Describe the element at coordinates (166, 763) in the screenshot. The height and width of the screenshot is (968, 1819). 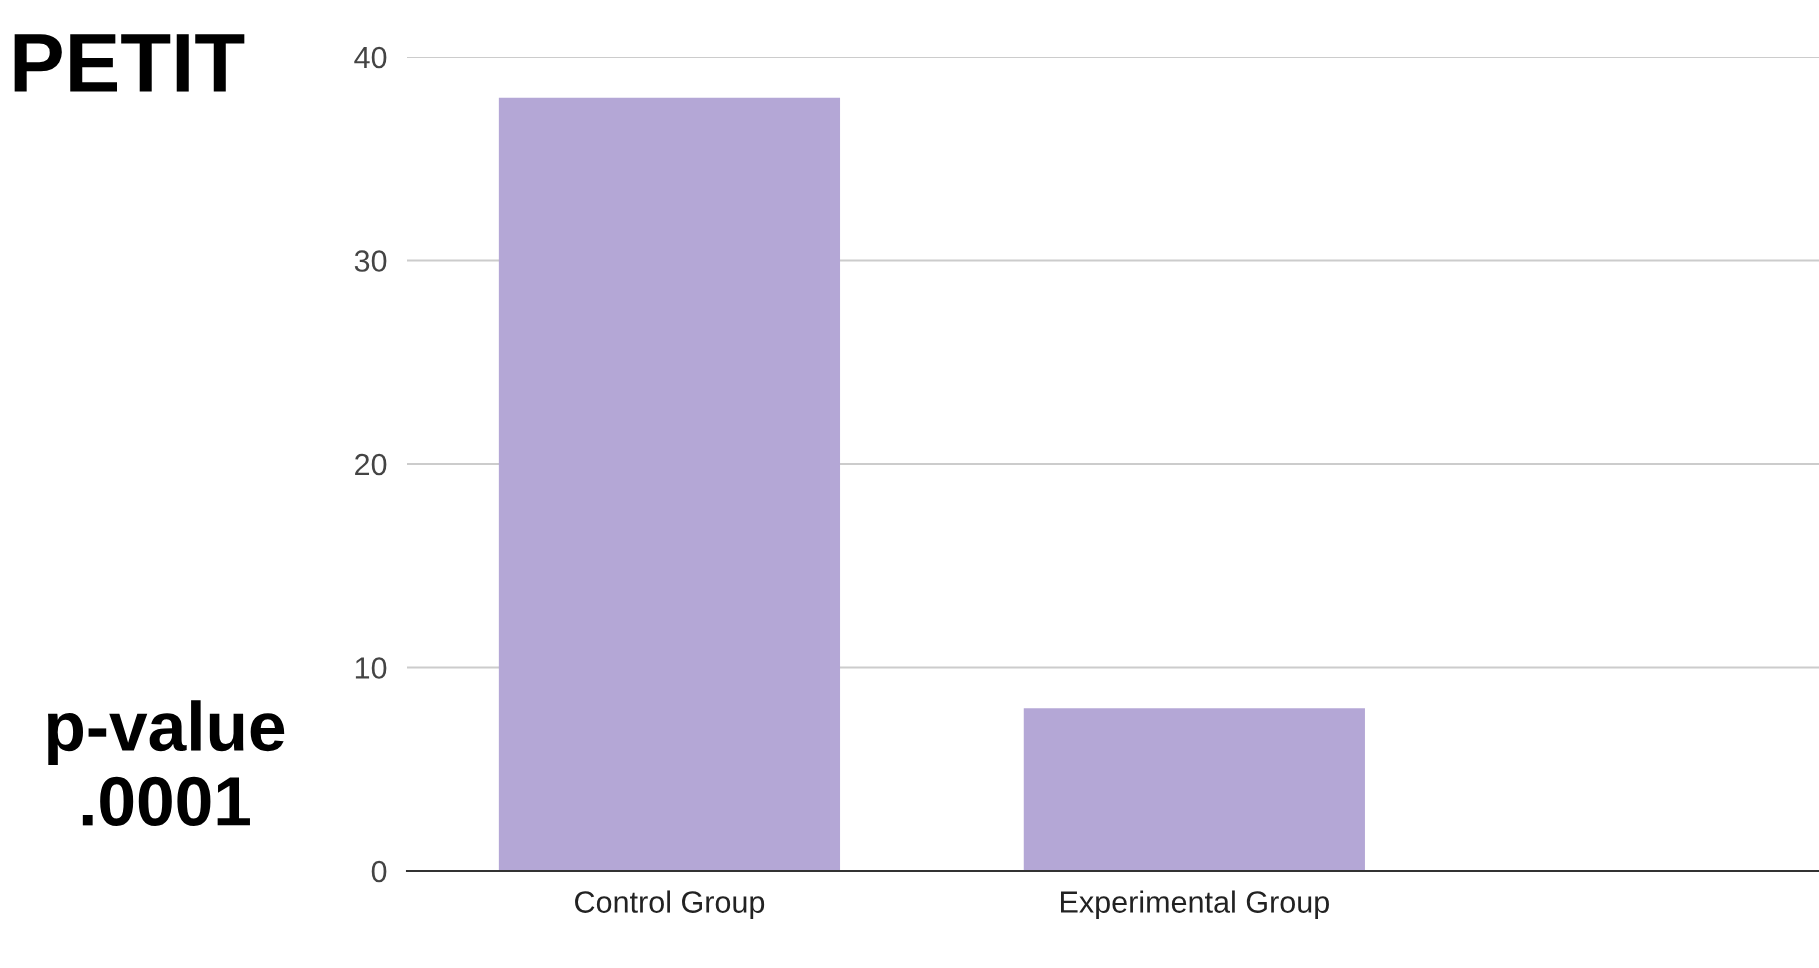
I see `text: p-value .0001` at that location.